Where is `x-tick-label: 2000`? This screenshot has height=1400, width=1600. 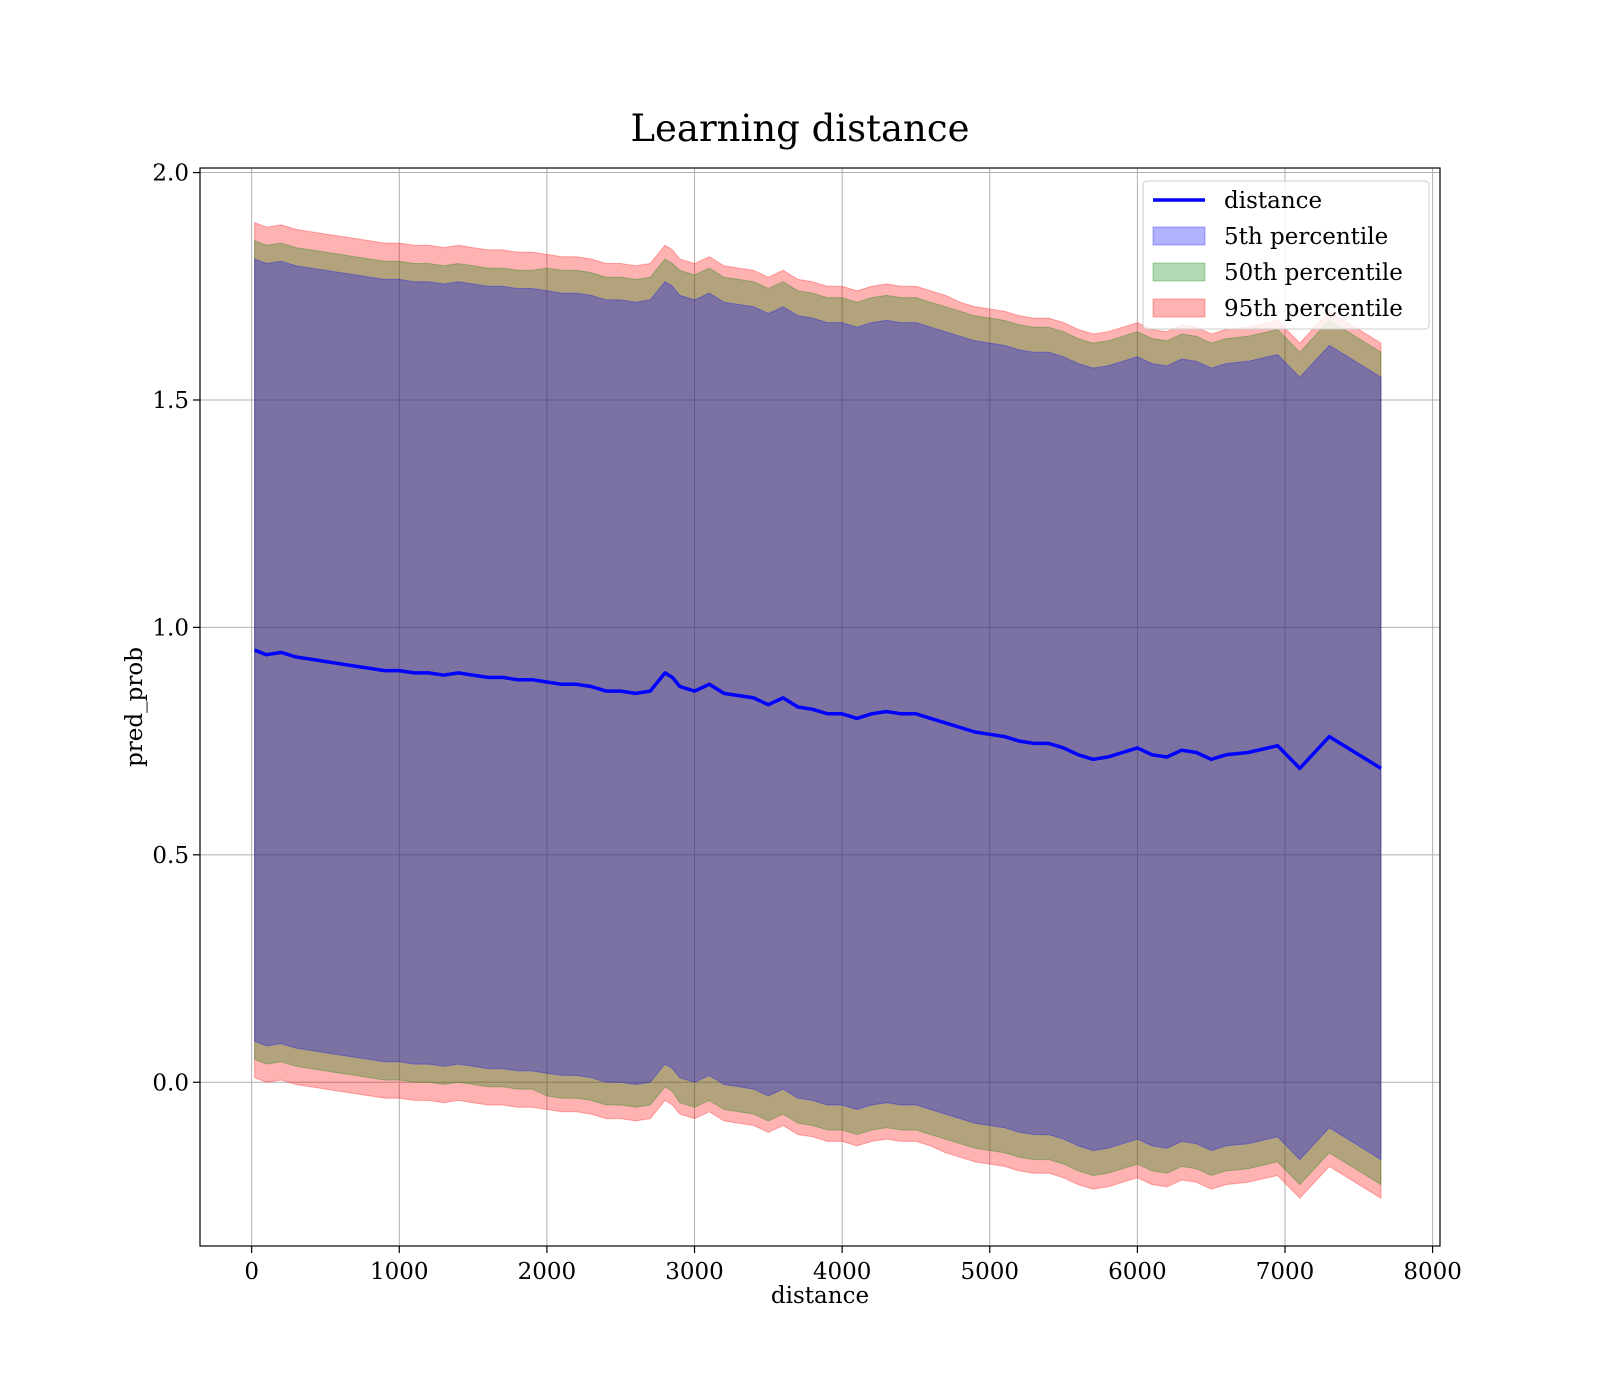 x-tick-label: 2000 is located at coordinates (547, 1272).